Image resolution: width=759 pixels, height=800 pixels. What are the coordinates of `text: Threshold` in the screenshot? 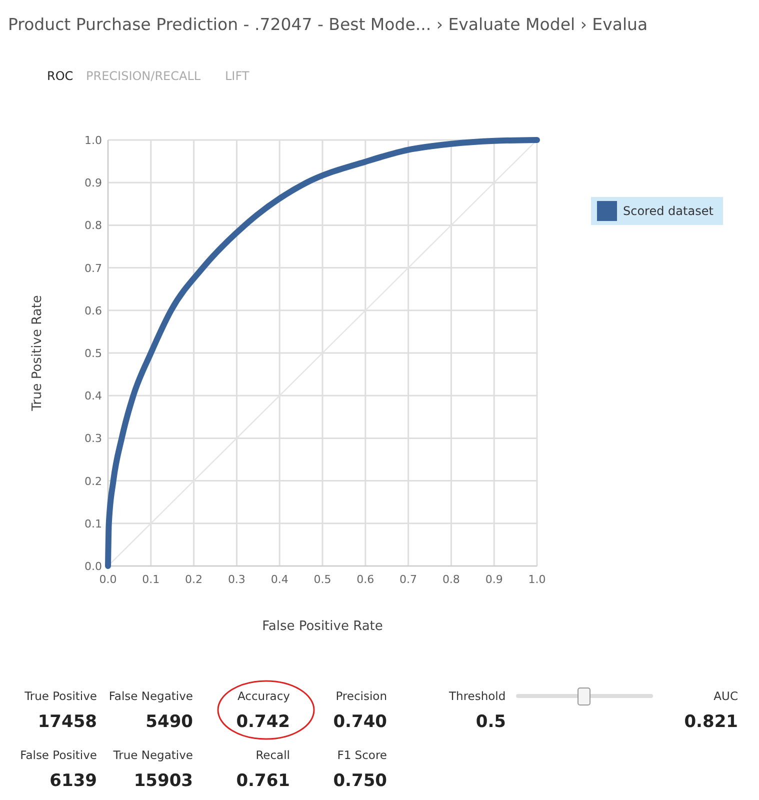 It's located at (477, 696).